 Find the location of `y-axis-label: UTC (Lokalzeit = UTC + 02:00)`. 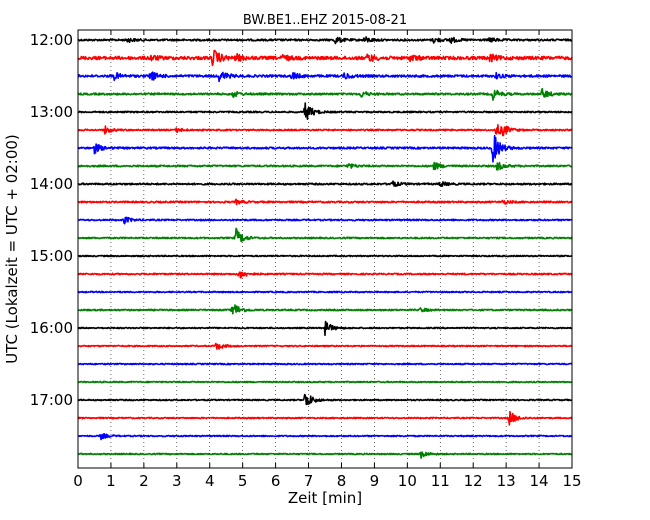

y-axis-label: UTC (Lokalzeit = UTC + 02:00) is located at coordinates (12, 249).